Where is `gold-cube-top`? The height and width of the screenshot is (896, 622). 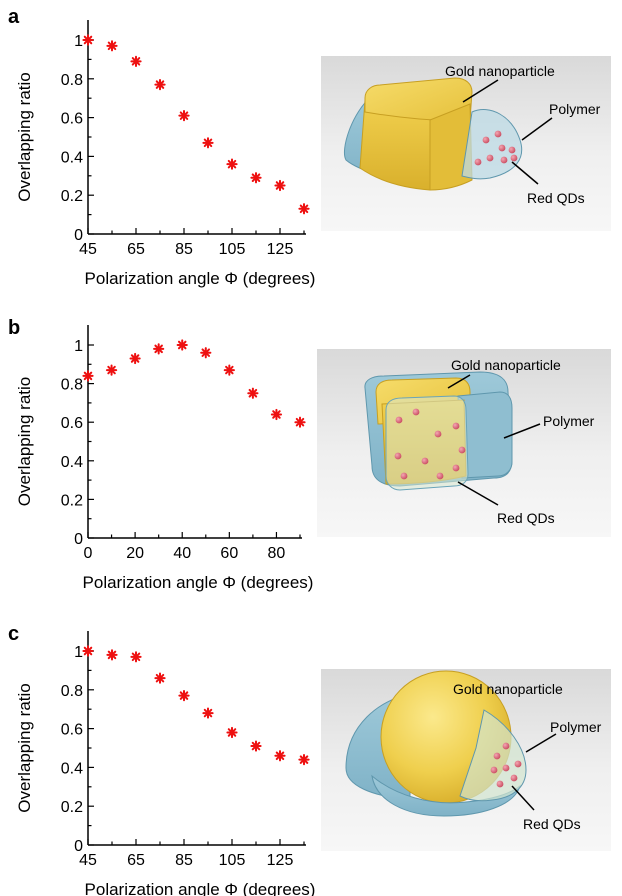 gold-cube-top is located at coordinates (418, 99).